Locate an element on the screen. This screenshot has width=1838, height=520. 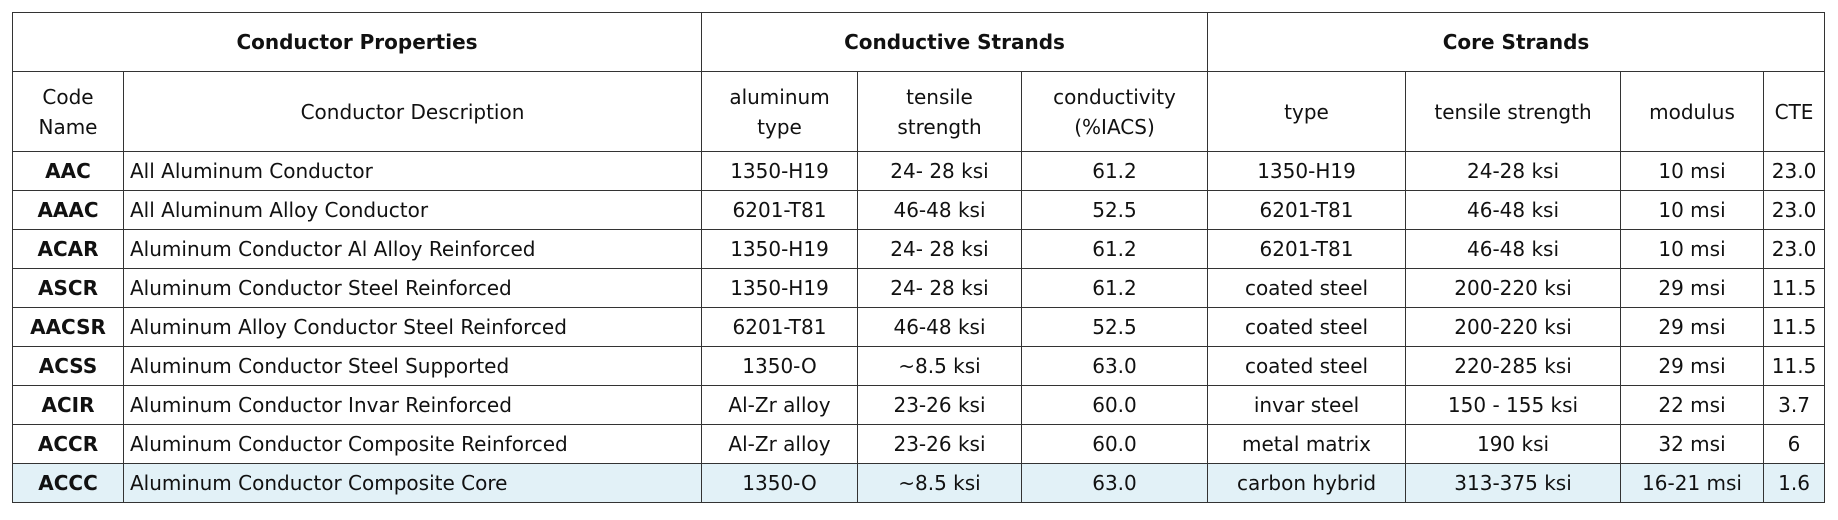
cell: invar steel is located at coordinates (1307, 405).